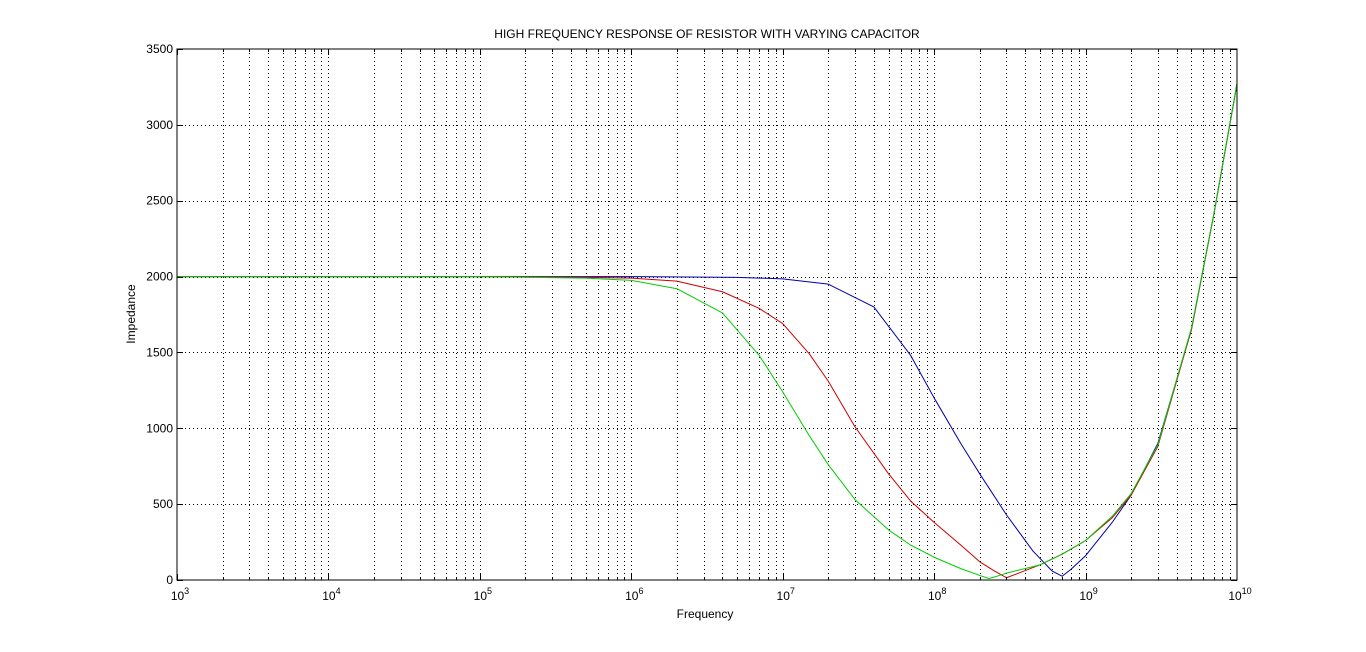 The width and height of the screenshot is (1366, 652). Describe the element at coordinates (180, 594) in the screenshot. I see `x-tick-label: 10³` at that location.